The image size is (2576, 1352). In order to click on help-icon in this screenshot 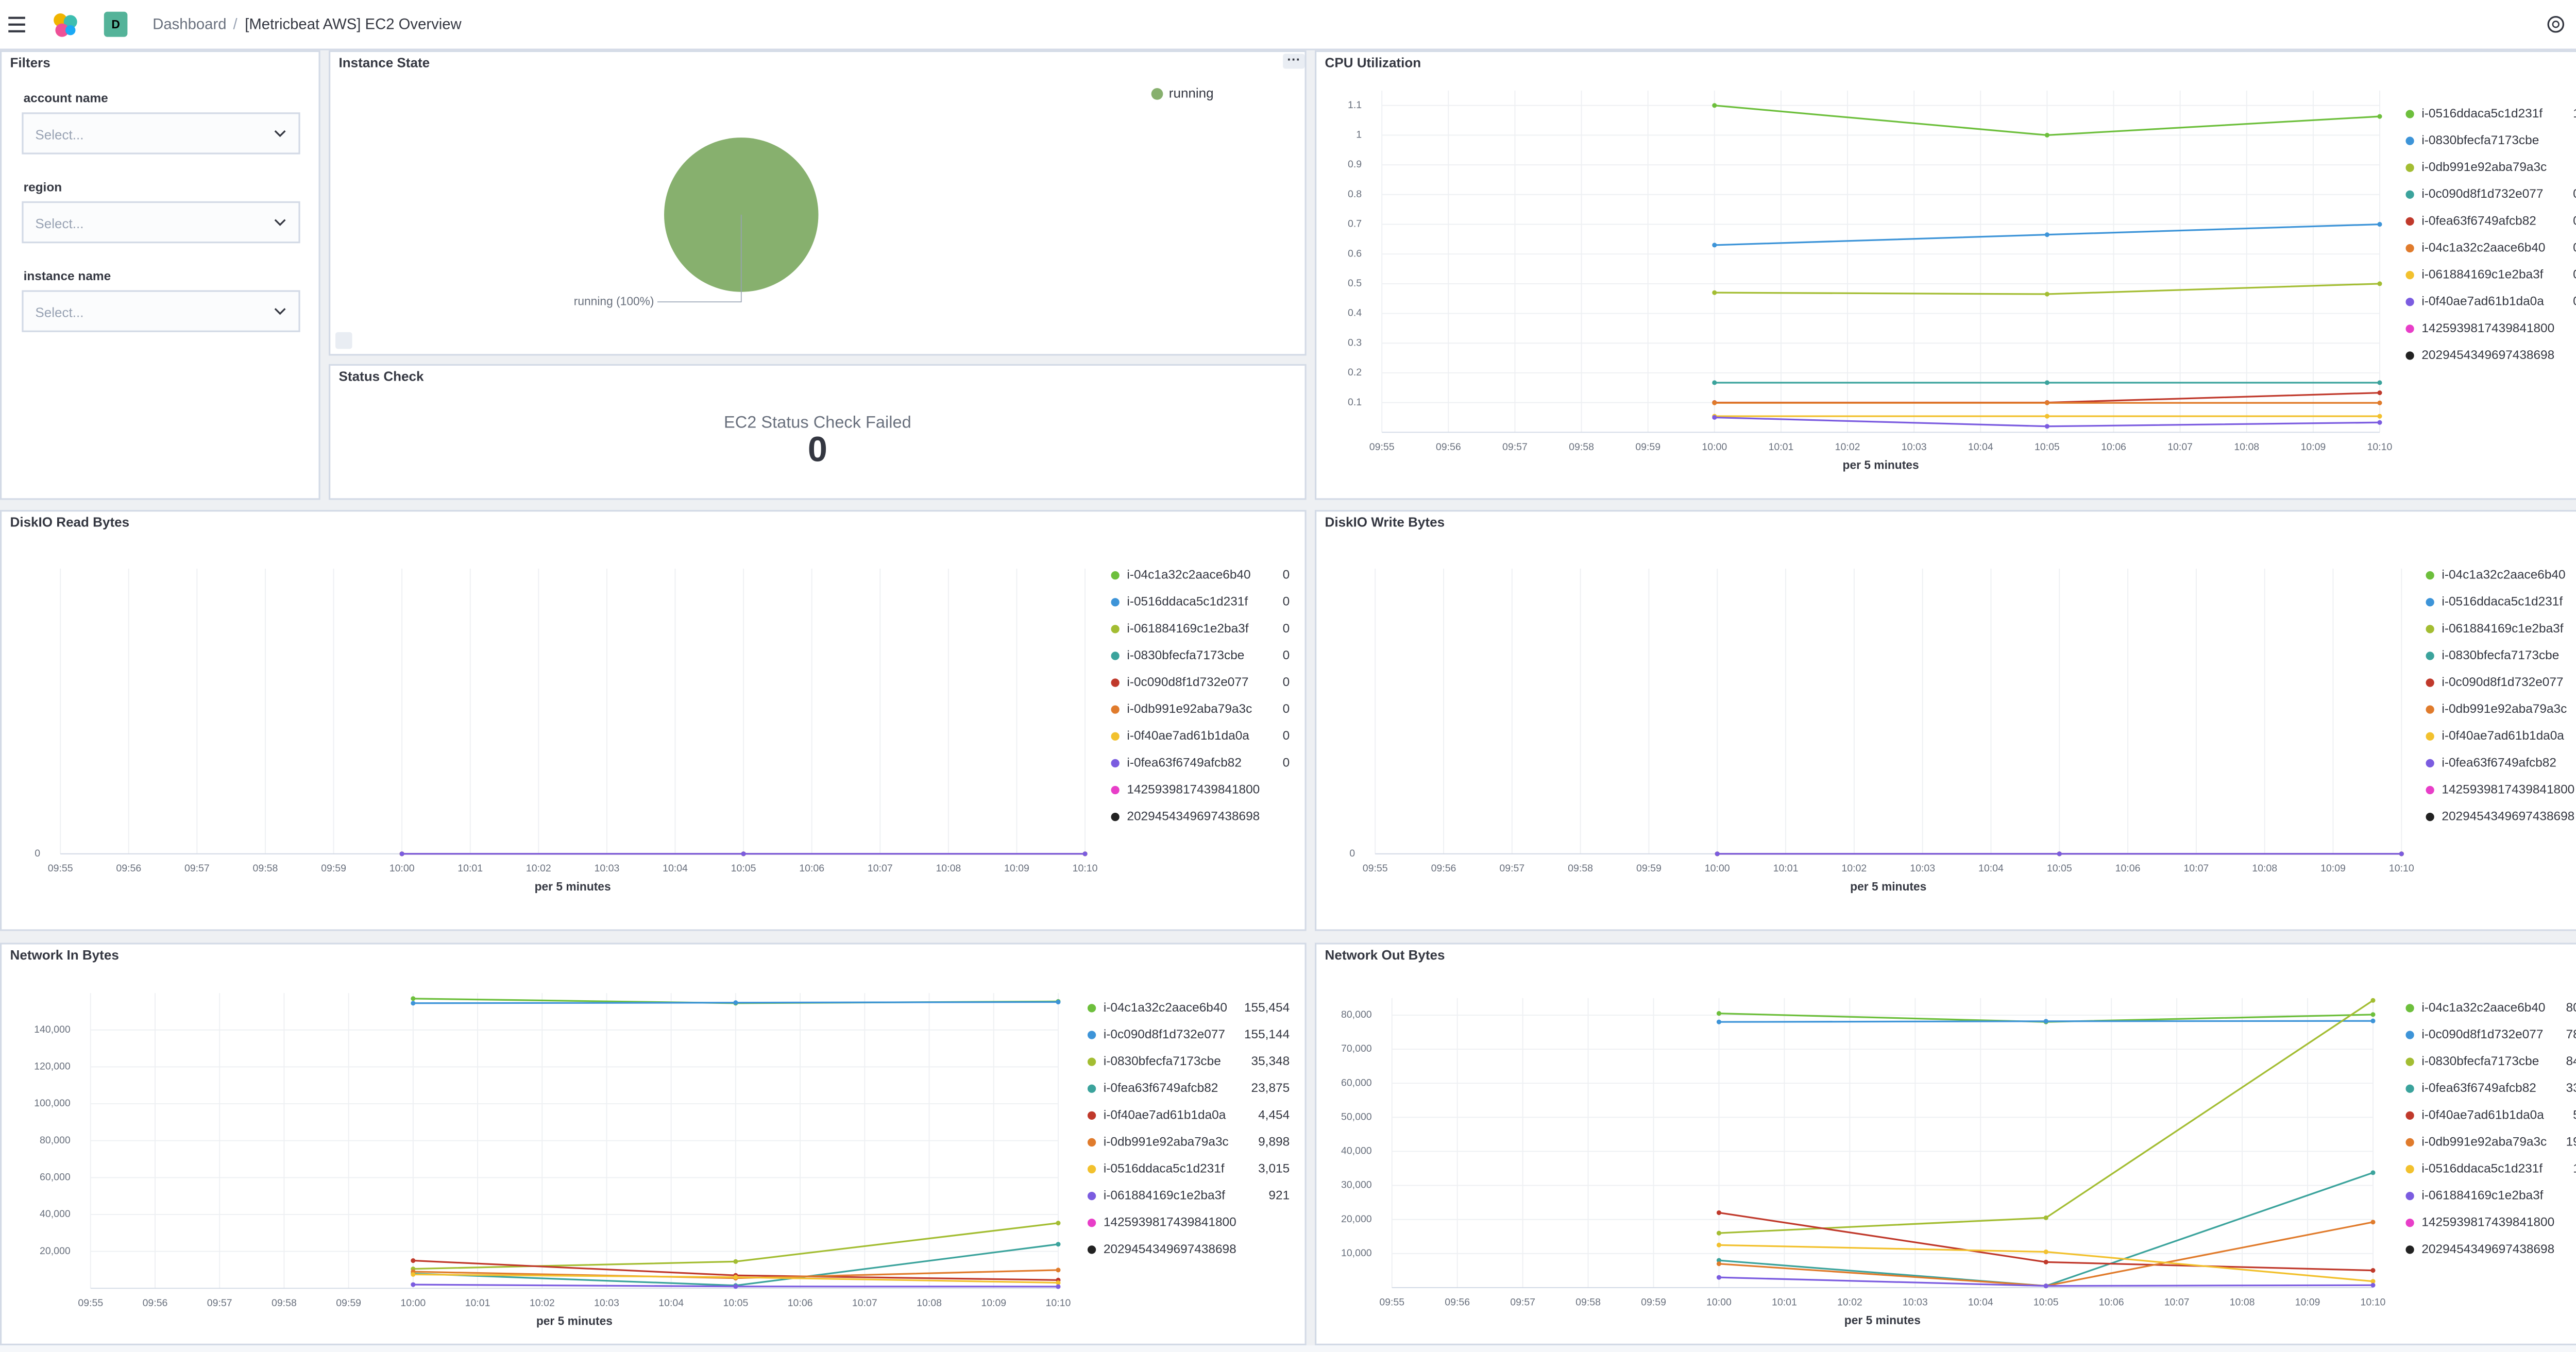, I will do `click(2556, 24)`.